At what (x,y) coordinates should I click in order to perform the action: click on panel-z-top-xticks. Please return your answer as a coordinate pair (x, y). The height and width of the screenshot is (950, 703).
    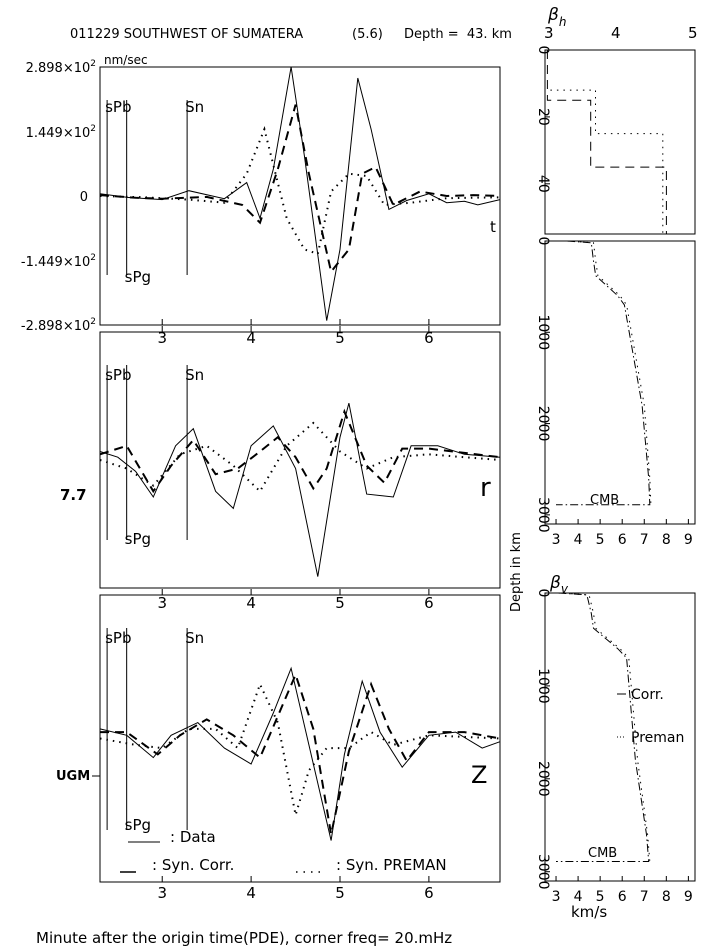
    Looking at the image, I should click on (295, 592).